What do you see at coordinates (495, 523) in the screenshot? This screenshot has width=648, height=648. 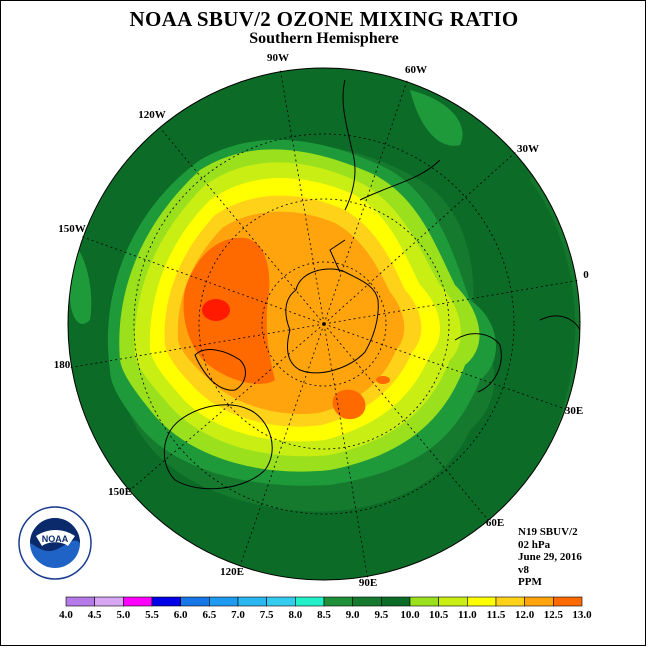 I see `longitude-label: 60E` at bounding box center [495, 523].